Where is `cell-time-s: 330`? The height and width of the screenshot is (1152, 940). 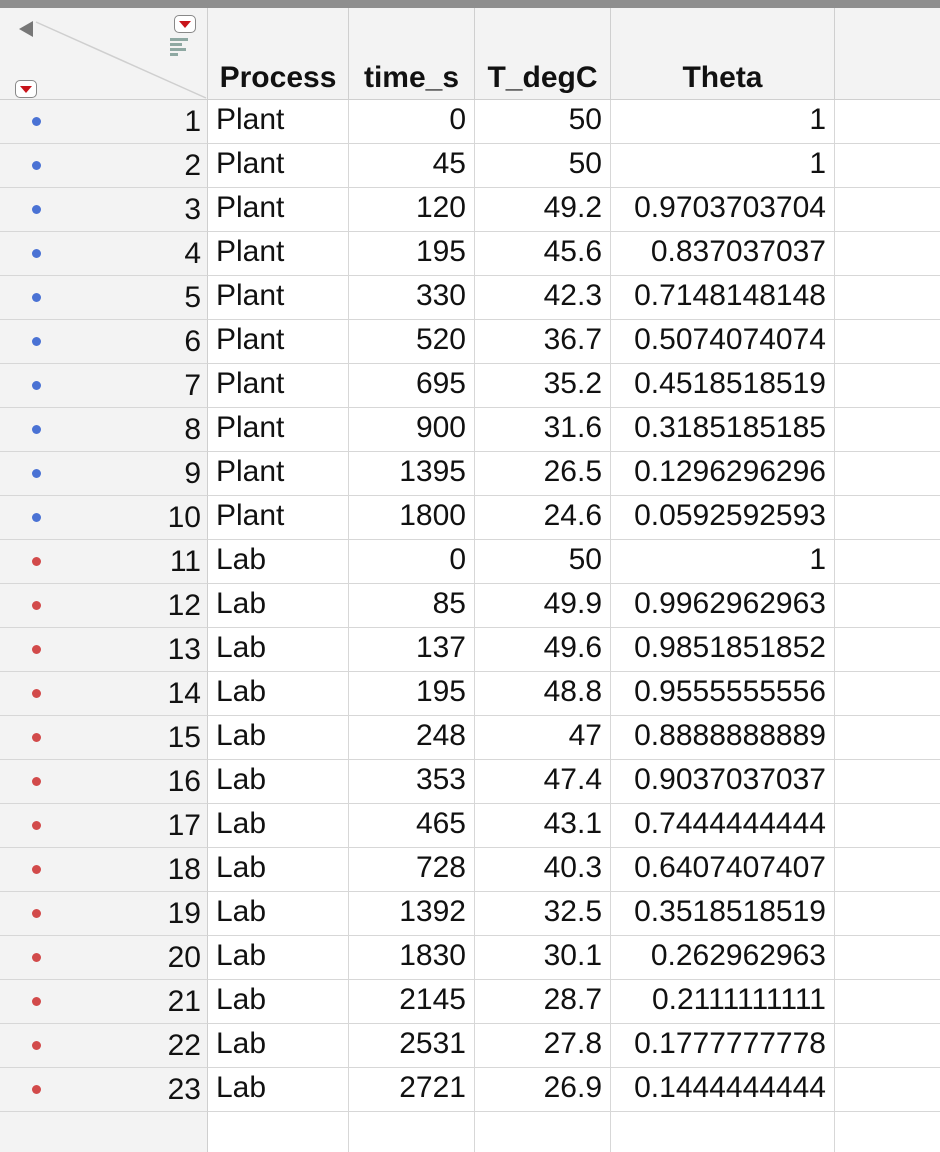
cell-time-s: 330 is located at coordinates (412, 298).